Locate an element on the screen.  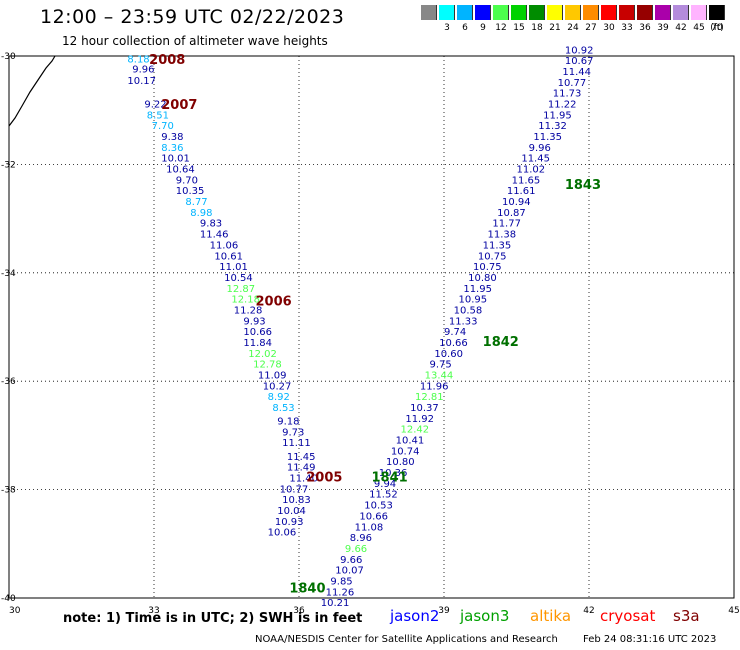
wave-height-value: 12.87 is located at coordinates (241, 289).